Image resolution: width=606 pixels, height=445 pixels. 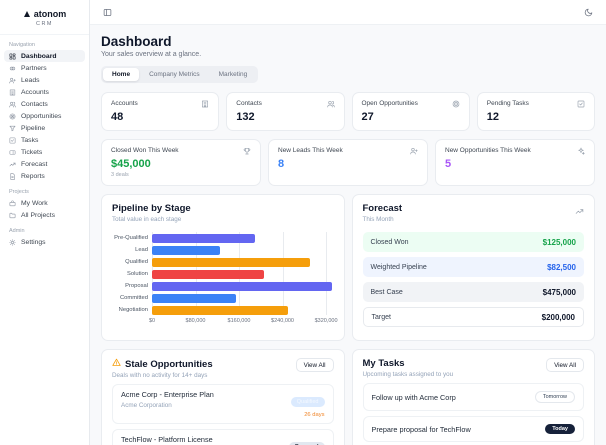 What do you see at coordinates (121, 74) in the screenshot?
I see `tab-home: Home` at bounding box center [121, 74].